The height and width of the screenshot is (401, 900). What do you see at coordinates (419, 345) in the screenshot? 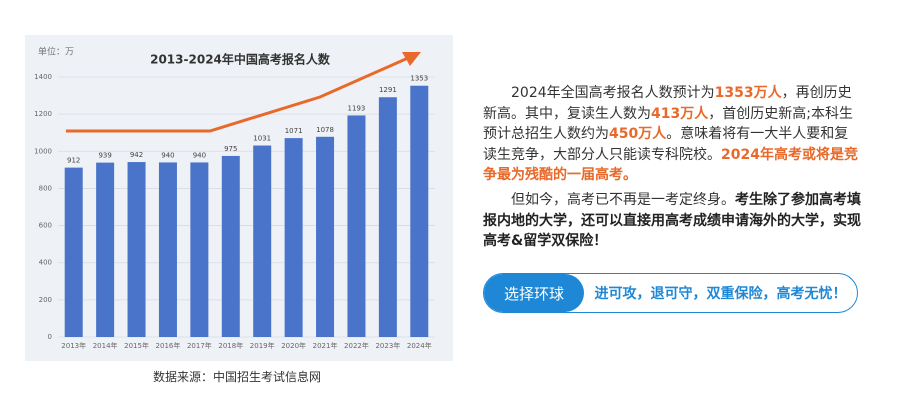
I see `x-tick-label: 2024年` at bounding box center [419, 345].